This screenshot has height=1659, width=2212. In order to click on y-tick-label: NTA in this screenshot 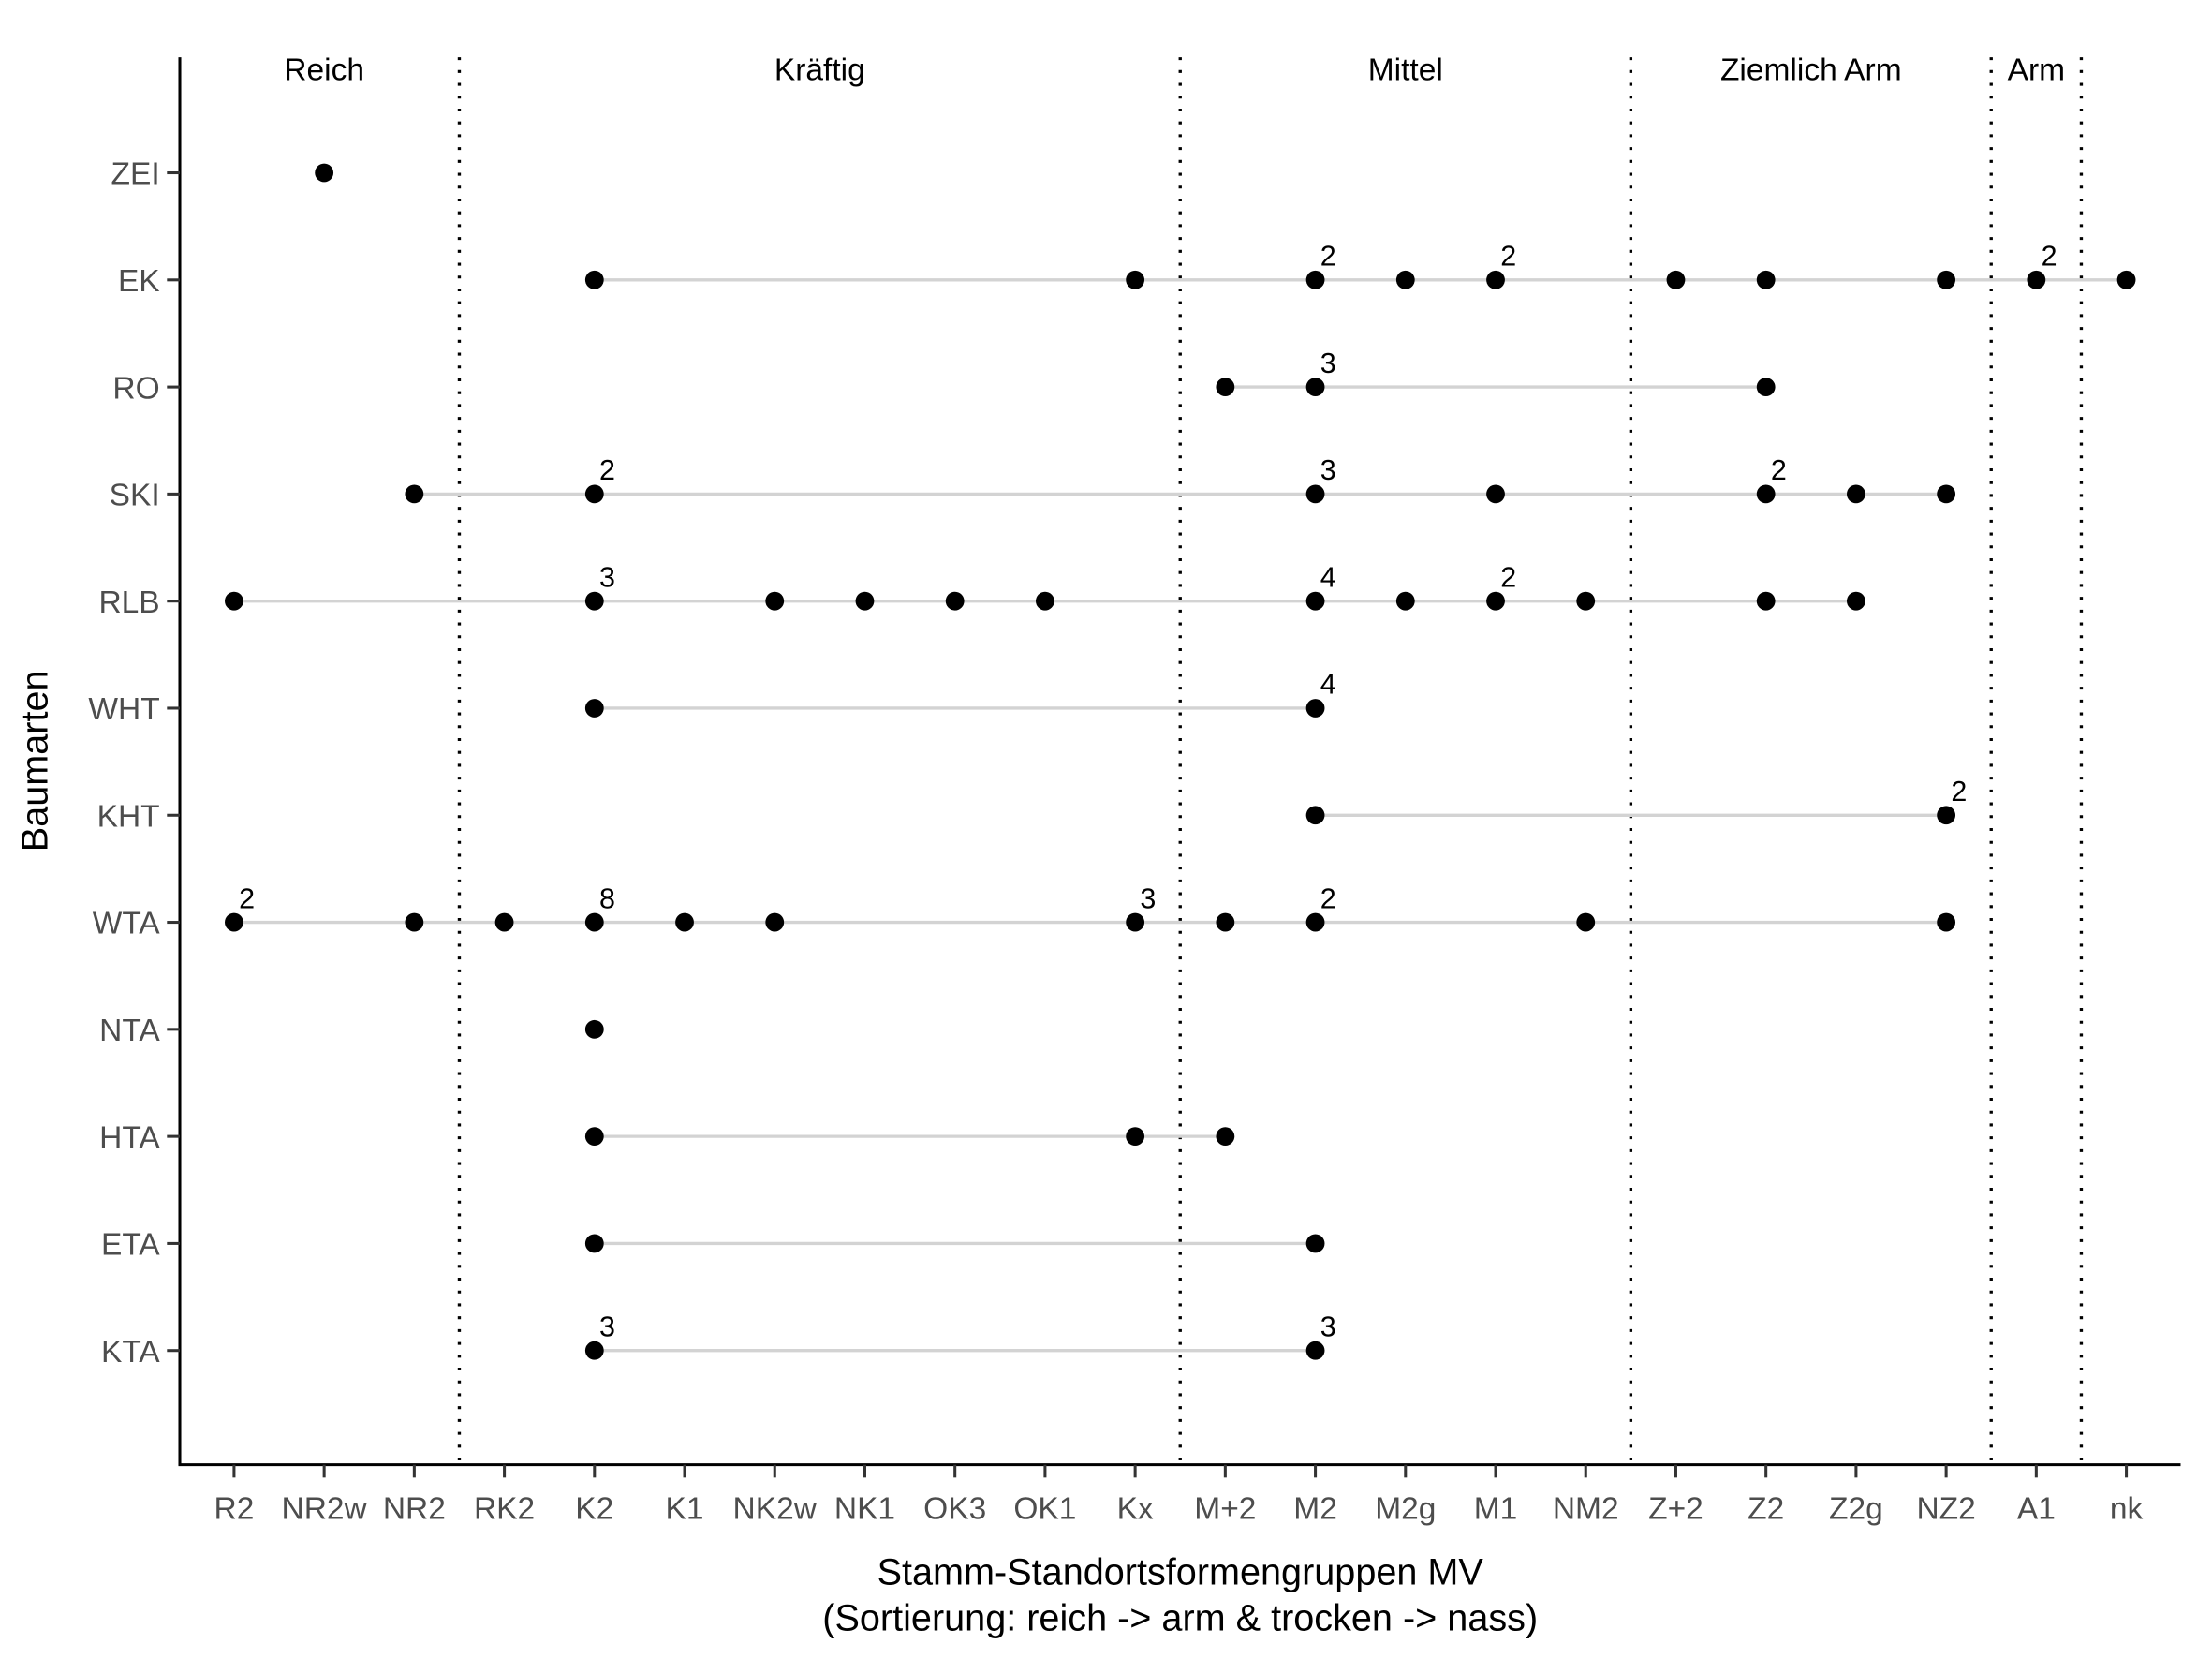, I will do `click(130, 1031)`.